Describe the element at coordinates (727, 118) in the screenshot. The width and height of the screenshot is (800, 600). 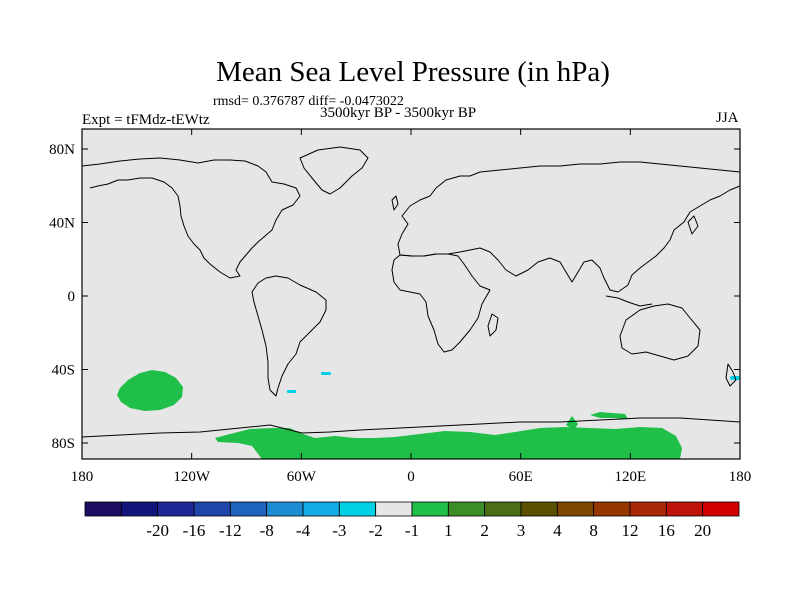
I see `season-label: JJA` at that location.